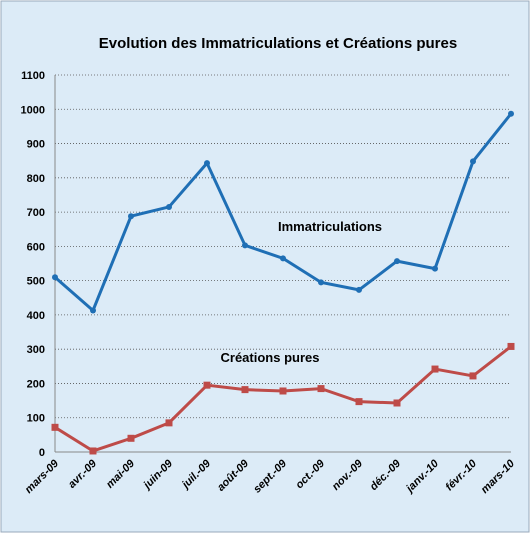  What do you see at coordinates (36, 247) in the screenshot?
I see `y-tick-label: 600` at bounding box center [36, 247].